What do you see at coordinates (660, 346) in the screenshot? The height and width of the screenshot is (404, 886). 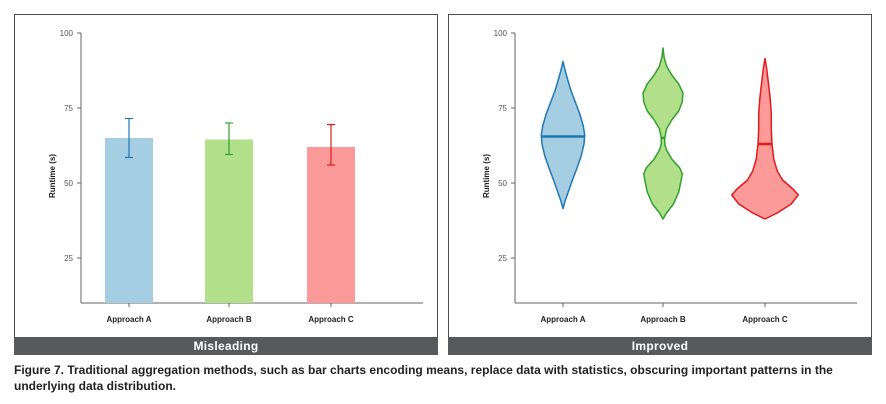 I see `panel-footer-improved: Improved` at bounding box center [660, 346].